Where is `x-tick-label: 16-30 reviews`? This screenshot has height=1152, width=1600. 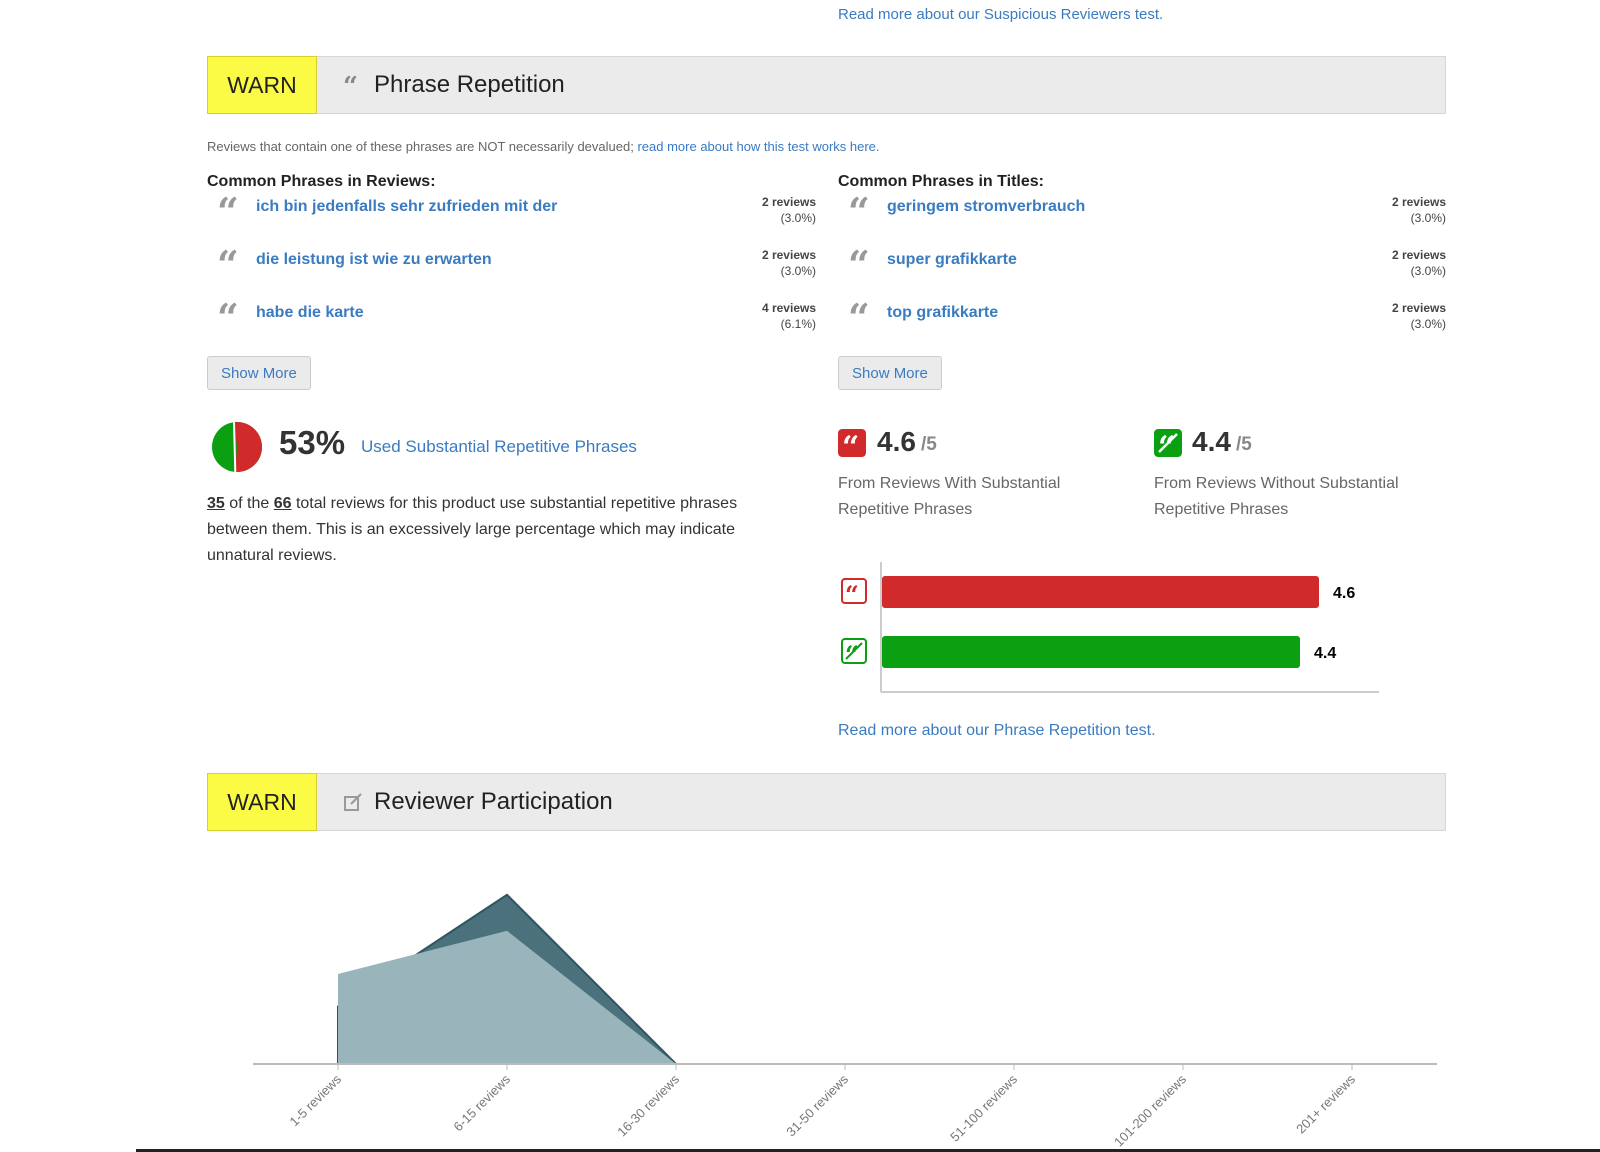 x-tick-label: 16-30 reviews is located at coordinates (648, 1105).